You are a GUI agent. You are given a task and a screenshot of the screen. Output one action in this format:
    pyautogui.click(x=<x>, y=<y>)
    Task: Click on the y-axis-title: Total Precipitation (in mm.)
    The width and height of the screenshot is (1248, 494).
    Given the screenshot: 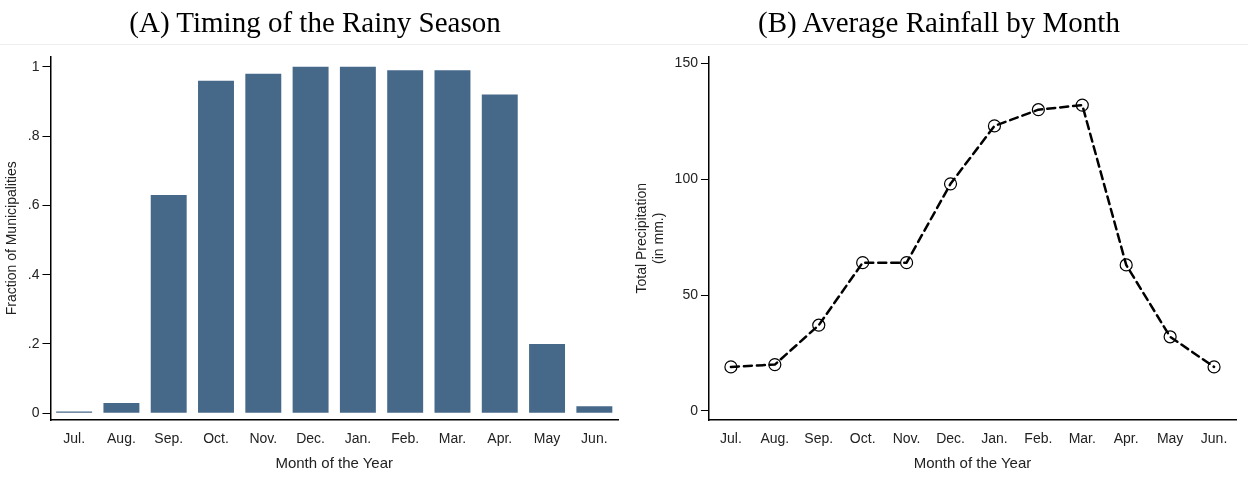 What is the action you would take?
    pyautogui.click(x=650, y=238)
    